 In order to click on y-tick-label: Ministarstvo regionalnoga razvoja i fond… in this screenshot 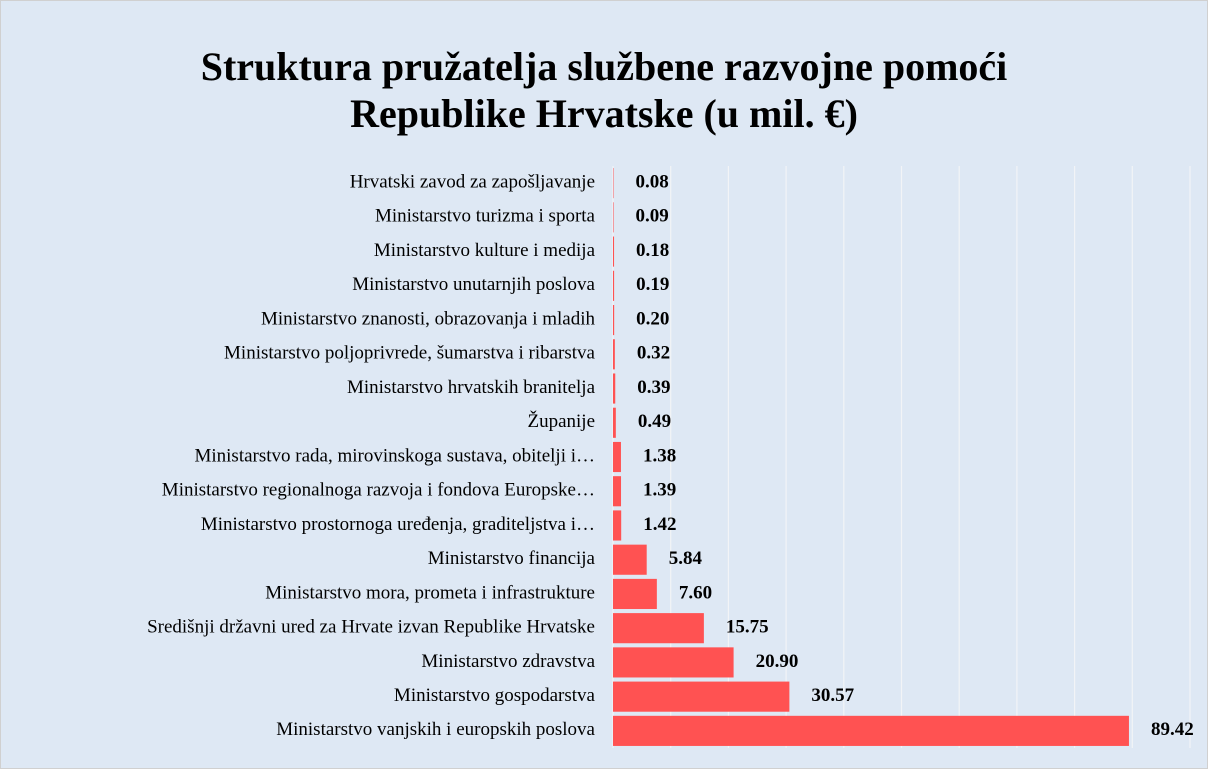, I will do `click(378, 490)`.